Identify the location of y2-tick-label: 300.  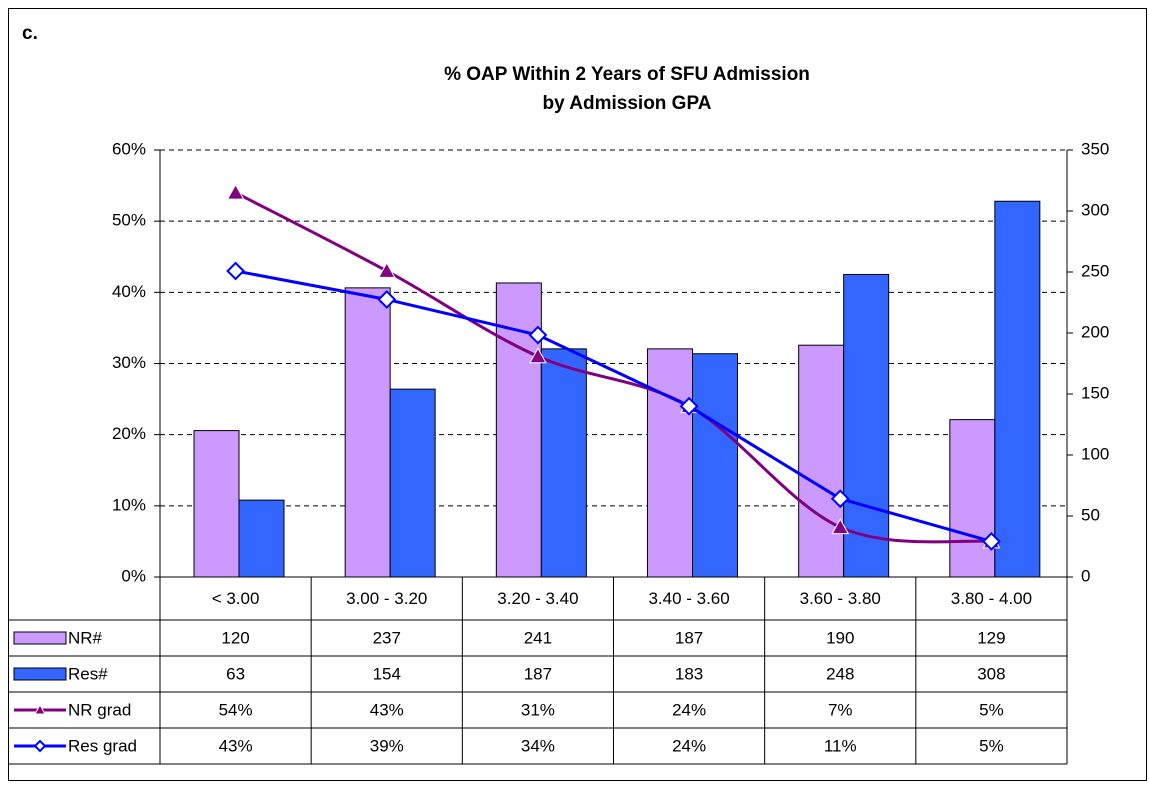
(1095, 209).